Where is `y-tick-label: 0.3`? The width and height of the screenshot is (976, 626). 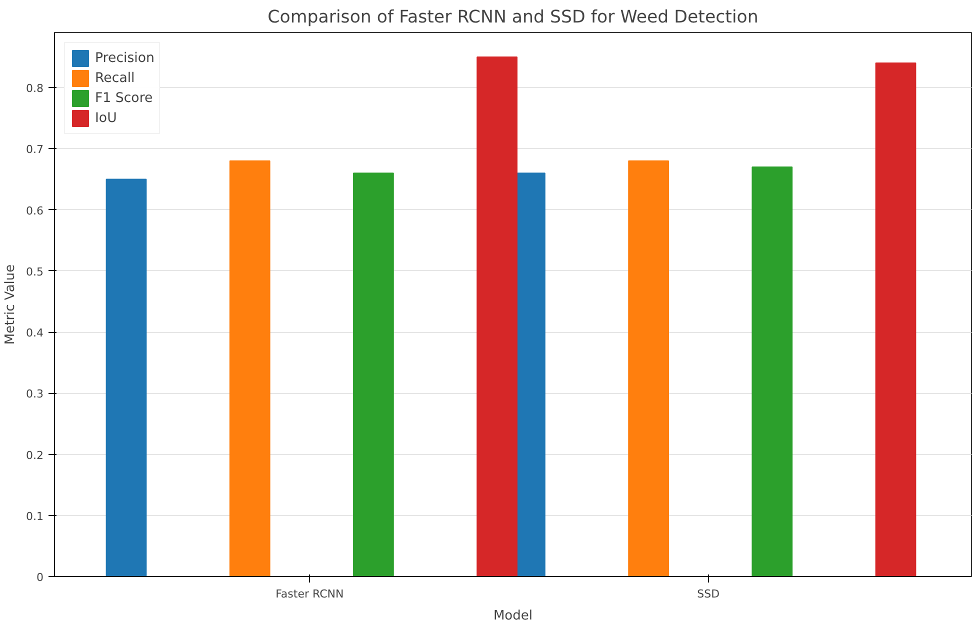 y-tick-label: 0.3 is located at coordinates (35, 394).